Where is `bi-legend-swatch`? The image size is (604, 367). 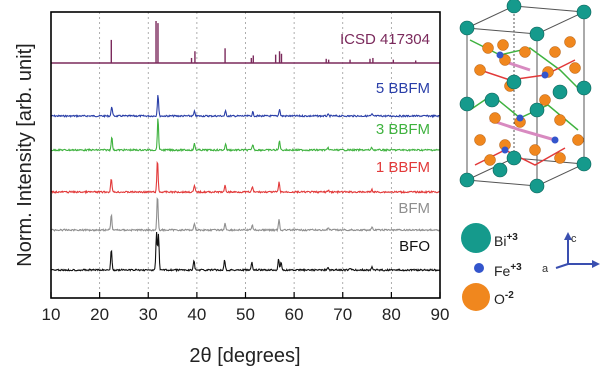
bi-legend-swatch is located at coordinates (476, 238).